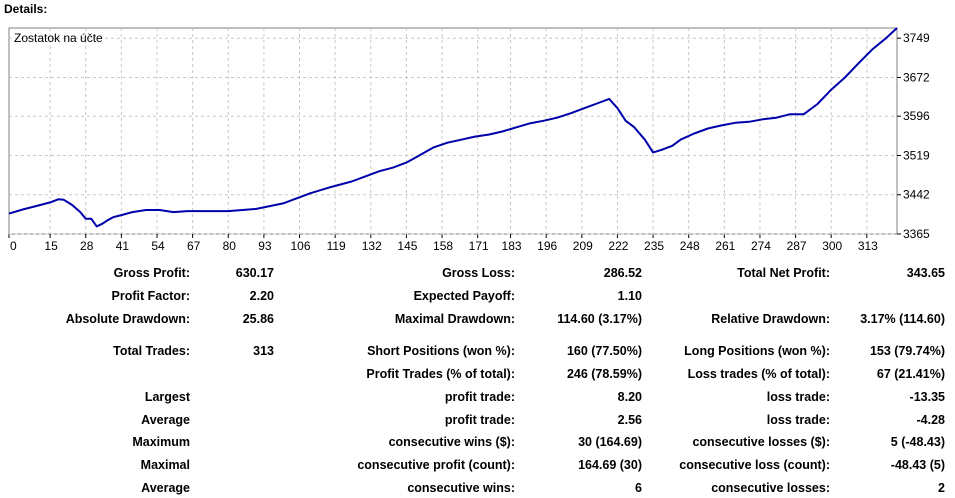 This screenshot has height=498, width=955. I want to click on maximal-consecutive-profit-label: consecutive profit (count):, so click(436, 465).